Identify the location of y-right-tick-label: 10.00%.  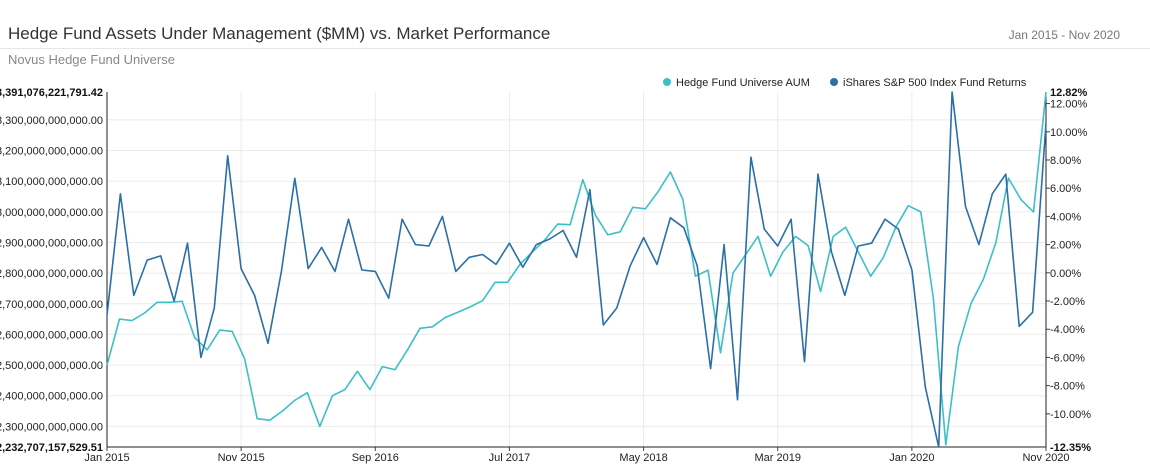
(1069, 133).